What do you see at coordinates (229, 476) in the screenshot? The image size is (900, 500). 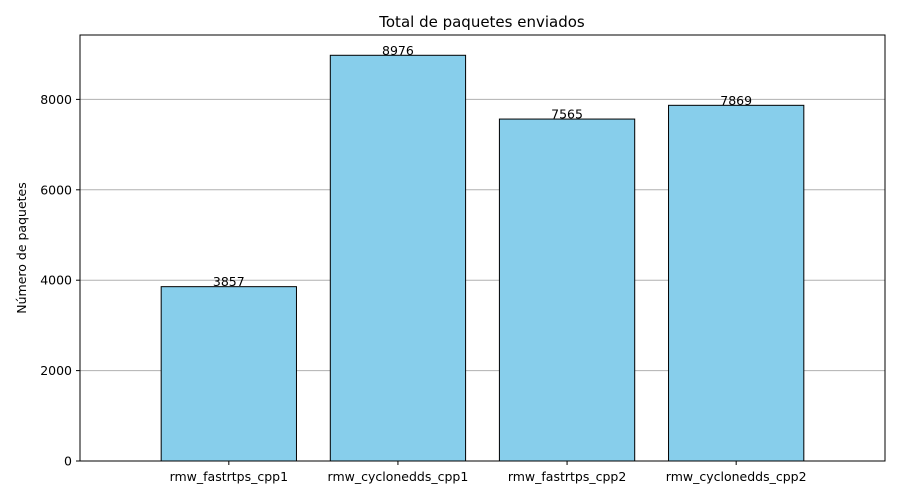 I see `x-tick-label: rmw_fastrtps_cpp1` at bounding box center [229, 476].